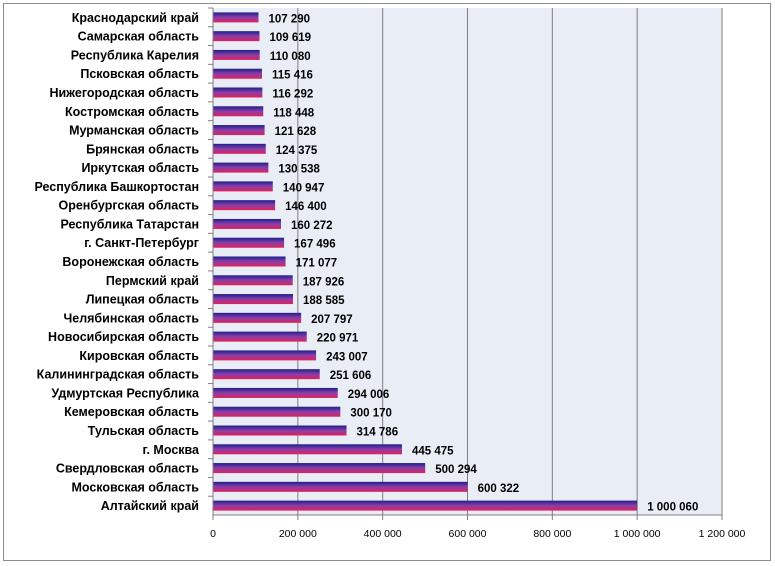 This screenshot has width=775, height=566. Describe the element at coordinates (132, 112) in the screenshot. I see `category-label: Костромская область` at that location.